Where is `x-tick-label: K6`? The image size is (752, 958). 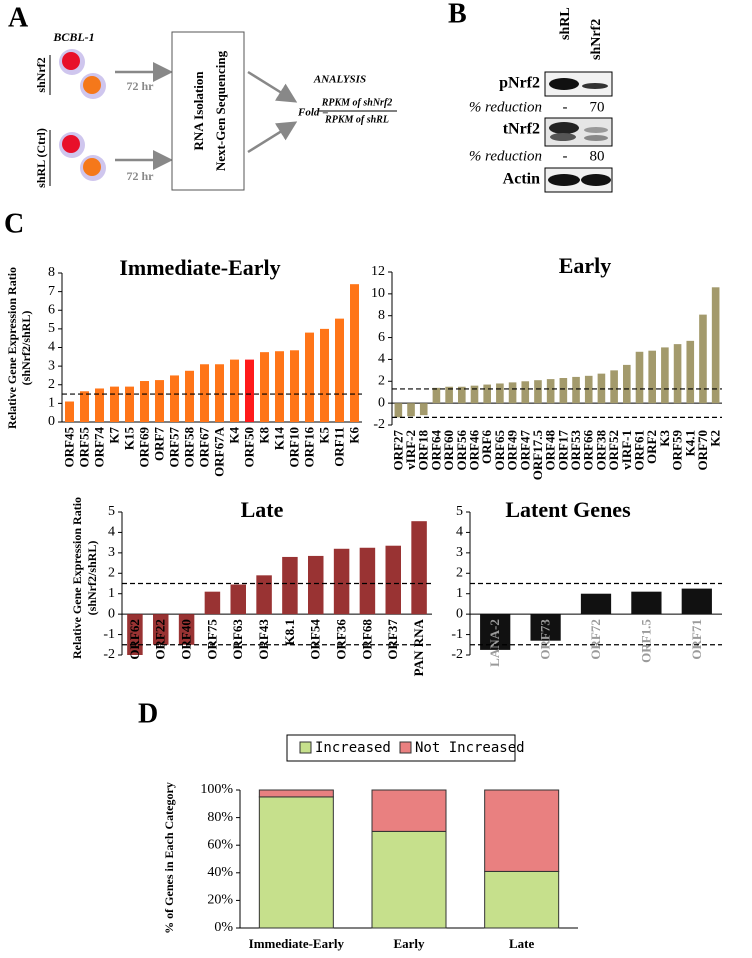
x-tick-label: K6 is located at coordinates (353, 435).